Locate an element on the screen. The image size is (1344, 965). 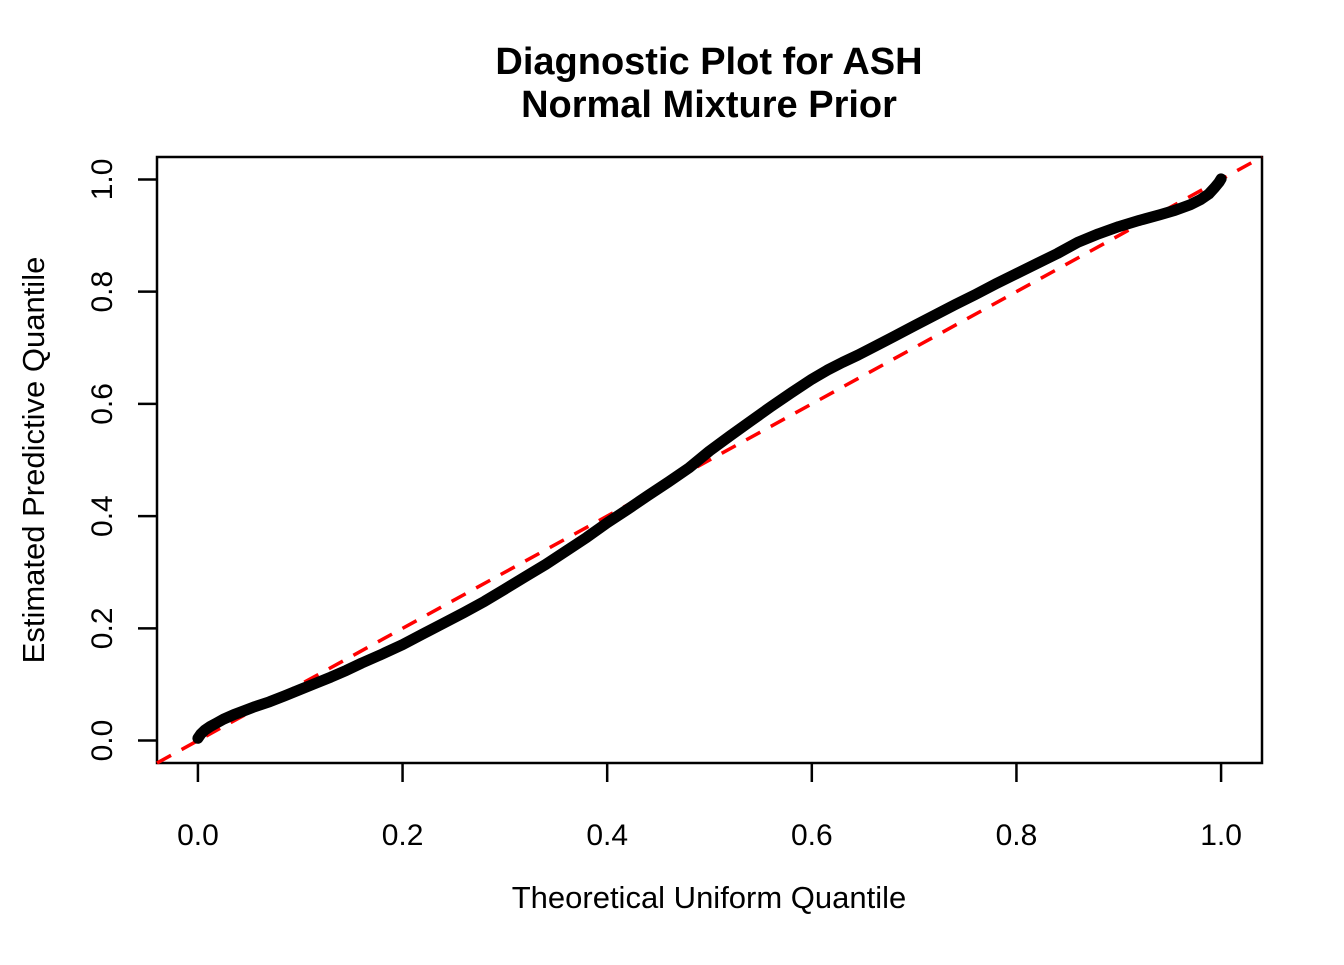
chart-title-line1: Diagnostic Plot for ASH is located at coordinates (708, 62).